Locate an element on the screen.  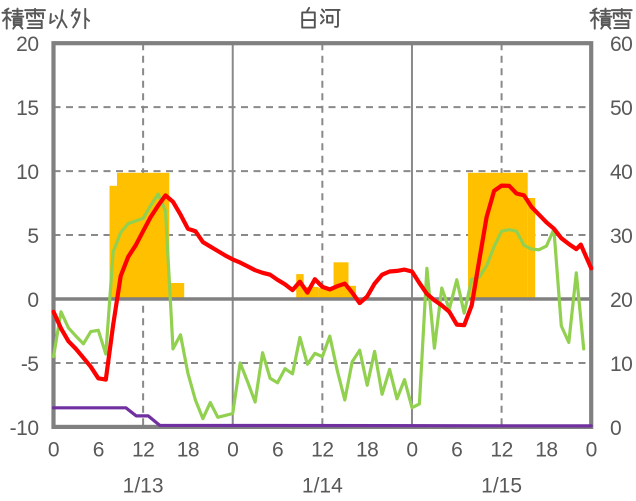
svg-text: -5 is located at coordinates (30, 364).